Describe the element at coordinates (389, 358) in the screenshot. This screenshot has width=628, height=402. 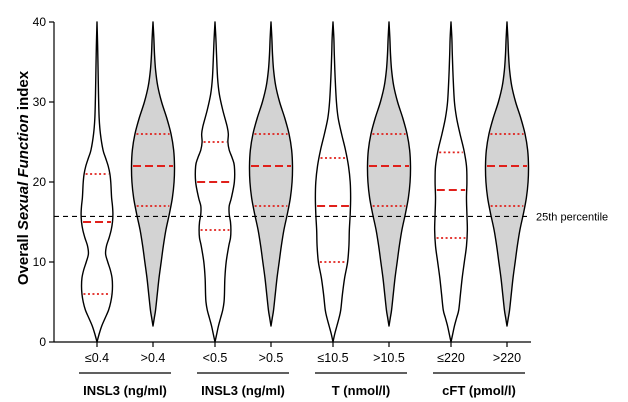
I see `x-tick-label: >10.5` at that location.